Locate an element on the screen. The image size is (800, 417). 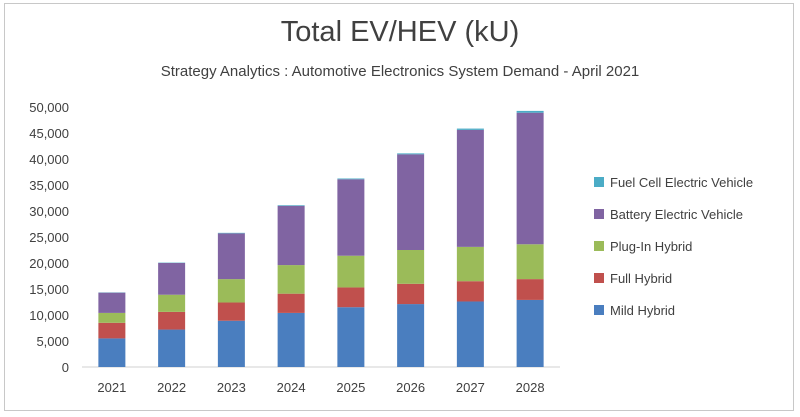
x-tick-label: 2026 is located at coordinates (410, 387).